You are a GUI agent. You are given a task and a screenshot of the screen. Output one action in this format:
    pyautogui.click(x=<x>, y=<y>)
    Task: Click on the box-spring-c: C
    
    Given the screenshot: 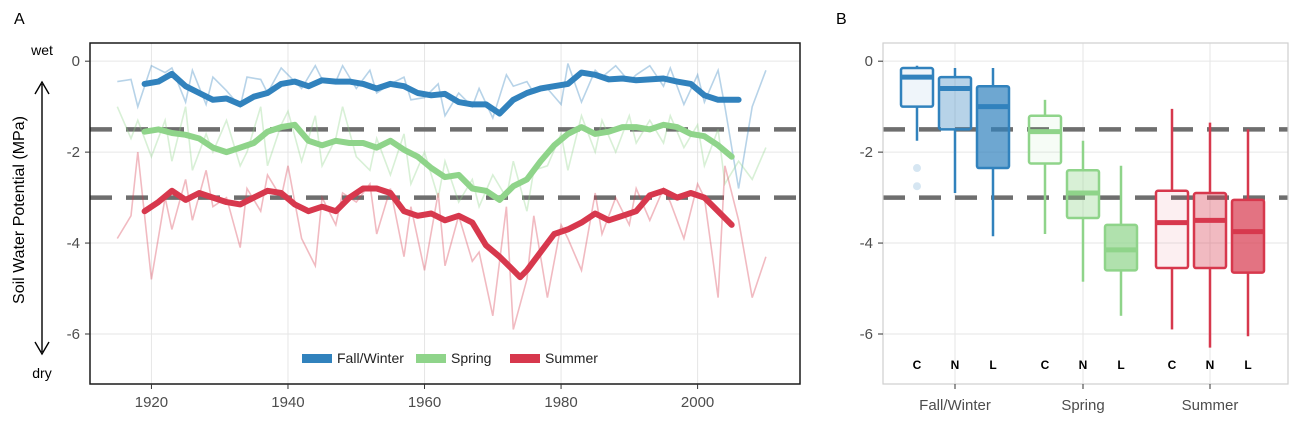 What is the action you would take?
    pyautogui.click(x=1045, y=235)
    